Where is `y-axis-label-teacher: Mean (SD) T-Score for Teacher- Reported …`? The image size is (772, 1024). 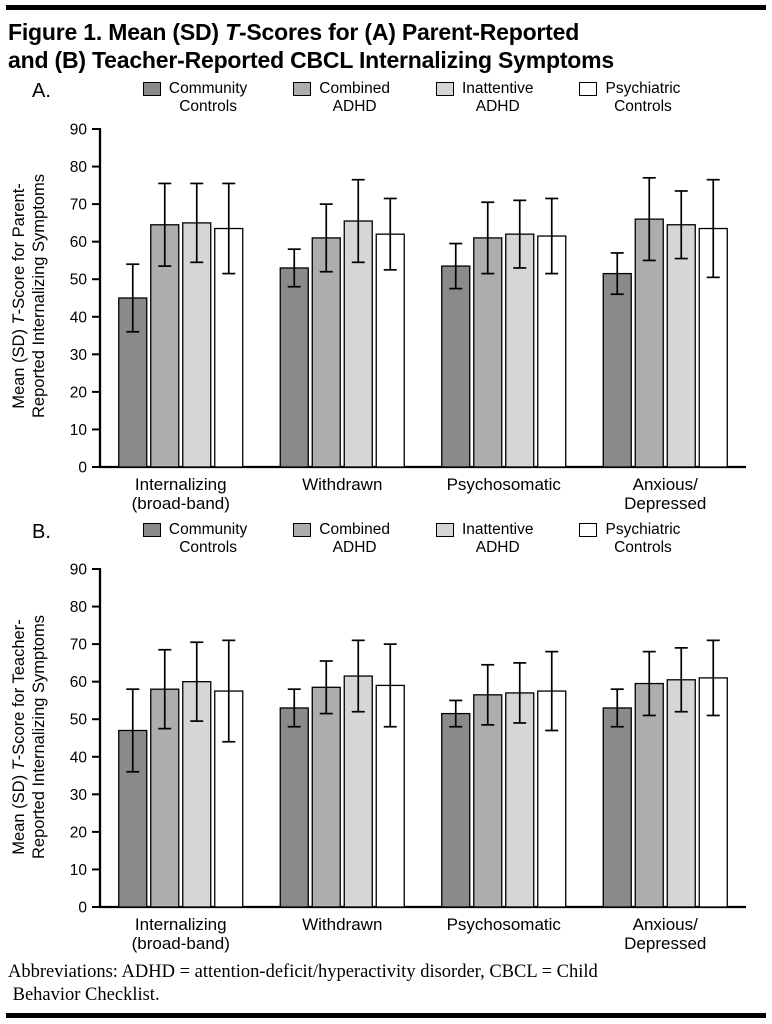 y-axis-label-teacher: Mean (SD) T-Score for Teacher- Reported … is located at coordinates (29, 737).